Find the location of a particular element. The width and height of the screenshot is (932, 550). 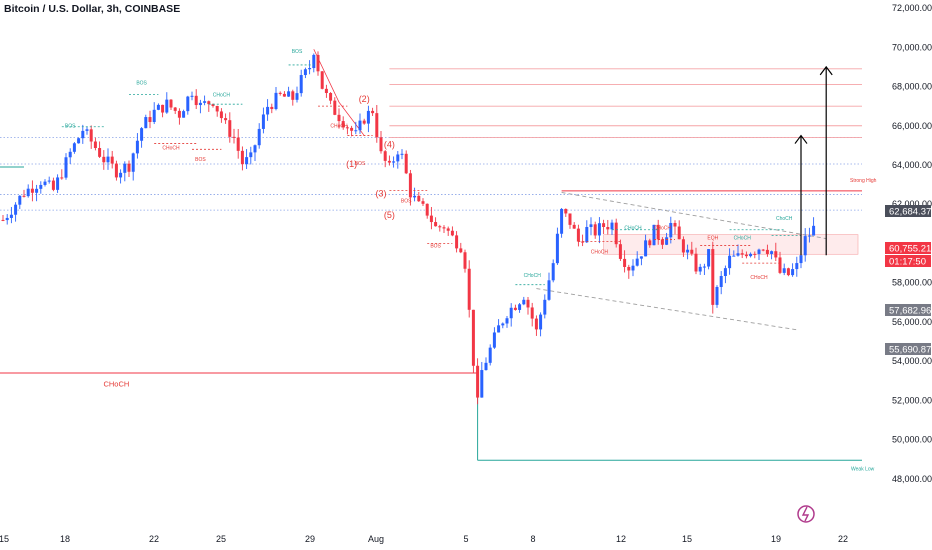

time-tick-label: 19 is located at coordinates (776, 539).